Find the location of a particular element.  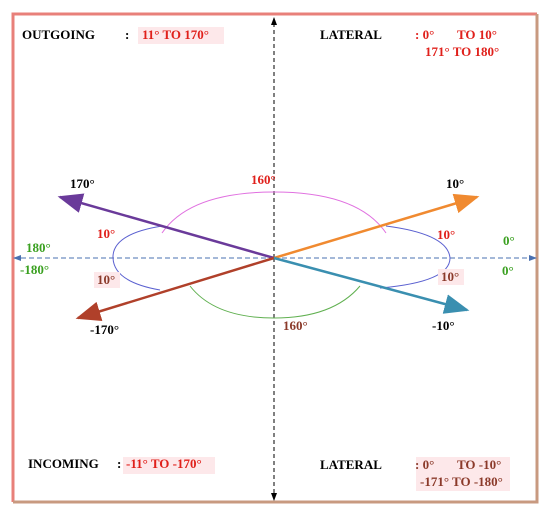

quadrant-title: INCOMING is located at coordinates (63, 463).